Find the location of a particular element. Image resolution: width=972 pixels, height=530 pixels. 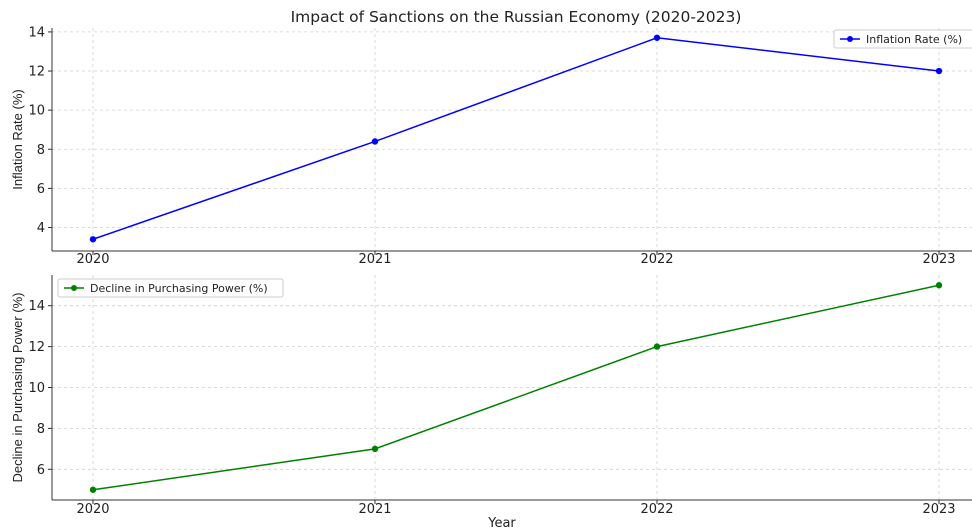

y-axis-label: Decline in Purchasing Power (%) is located at coordinates (17, 387).